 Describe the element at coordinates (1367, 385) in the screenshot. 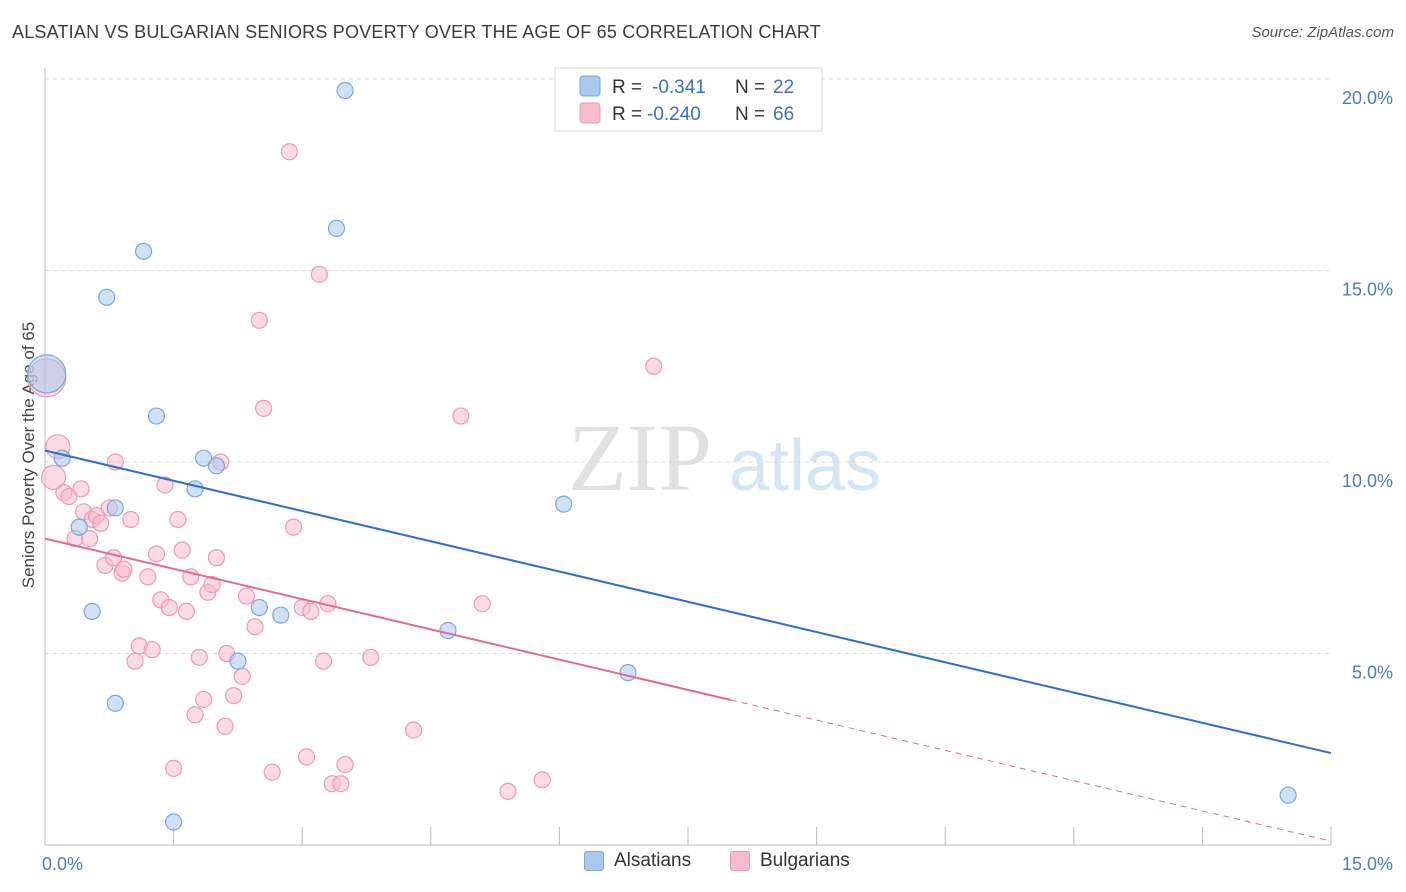

I see `y-tick-labels: 5.0% 10.0% 15.0% 20.0%` at that location.